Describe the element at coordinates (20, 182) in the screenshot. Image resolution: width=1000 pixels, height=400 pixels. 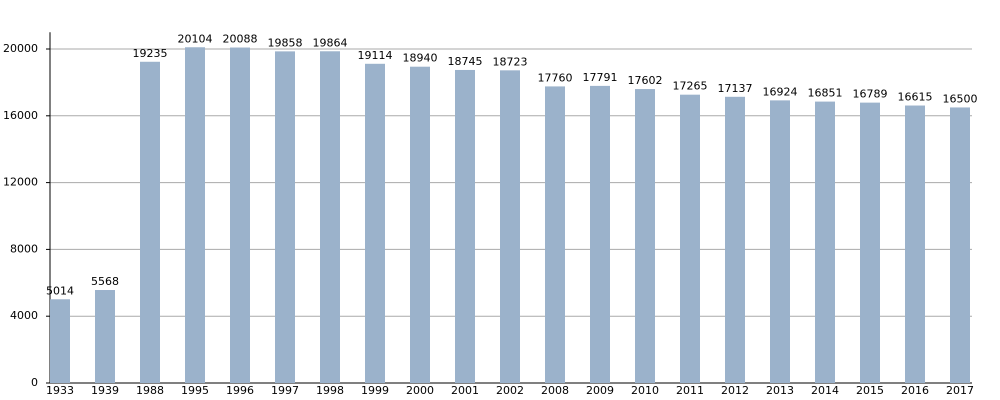
I see `y-tick-label: 12000` at that location.